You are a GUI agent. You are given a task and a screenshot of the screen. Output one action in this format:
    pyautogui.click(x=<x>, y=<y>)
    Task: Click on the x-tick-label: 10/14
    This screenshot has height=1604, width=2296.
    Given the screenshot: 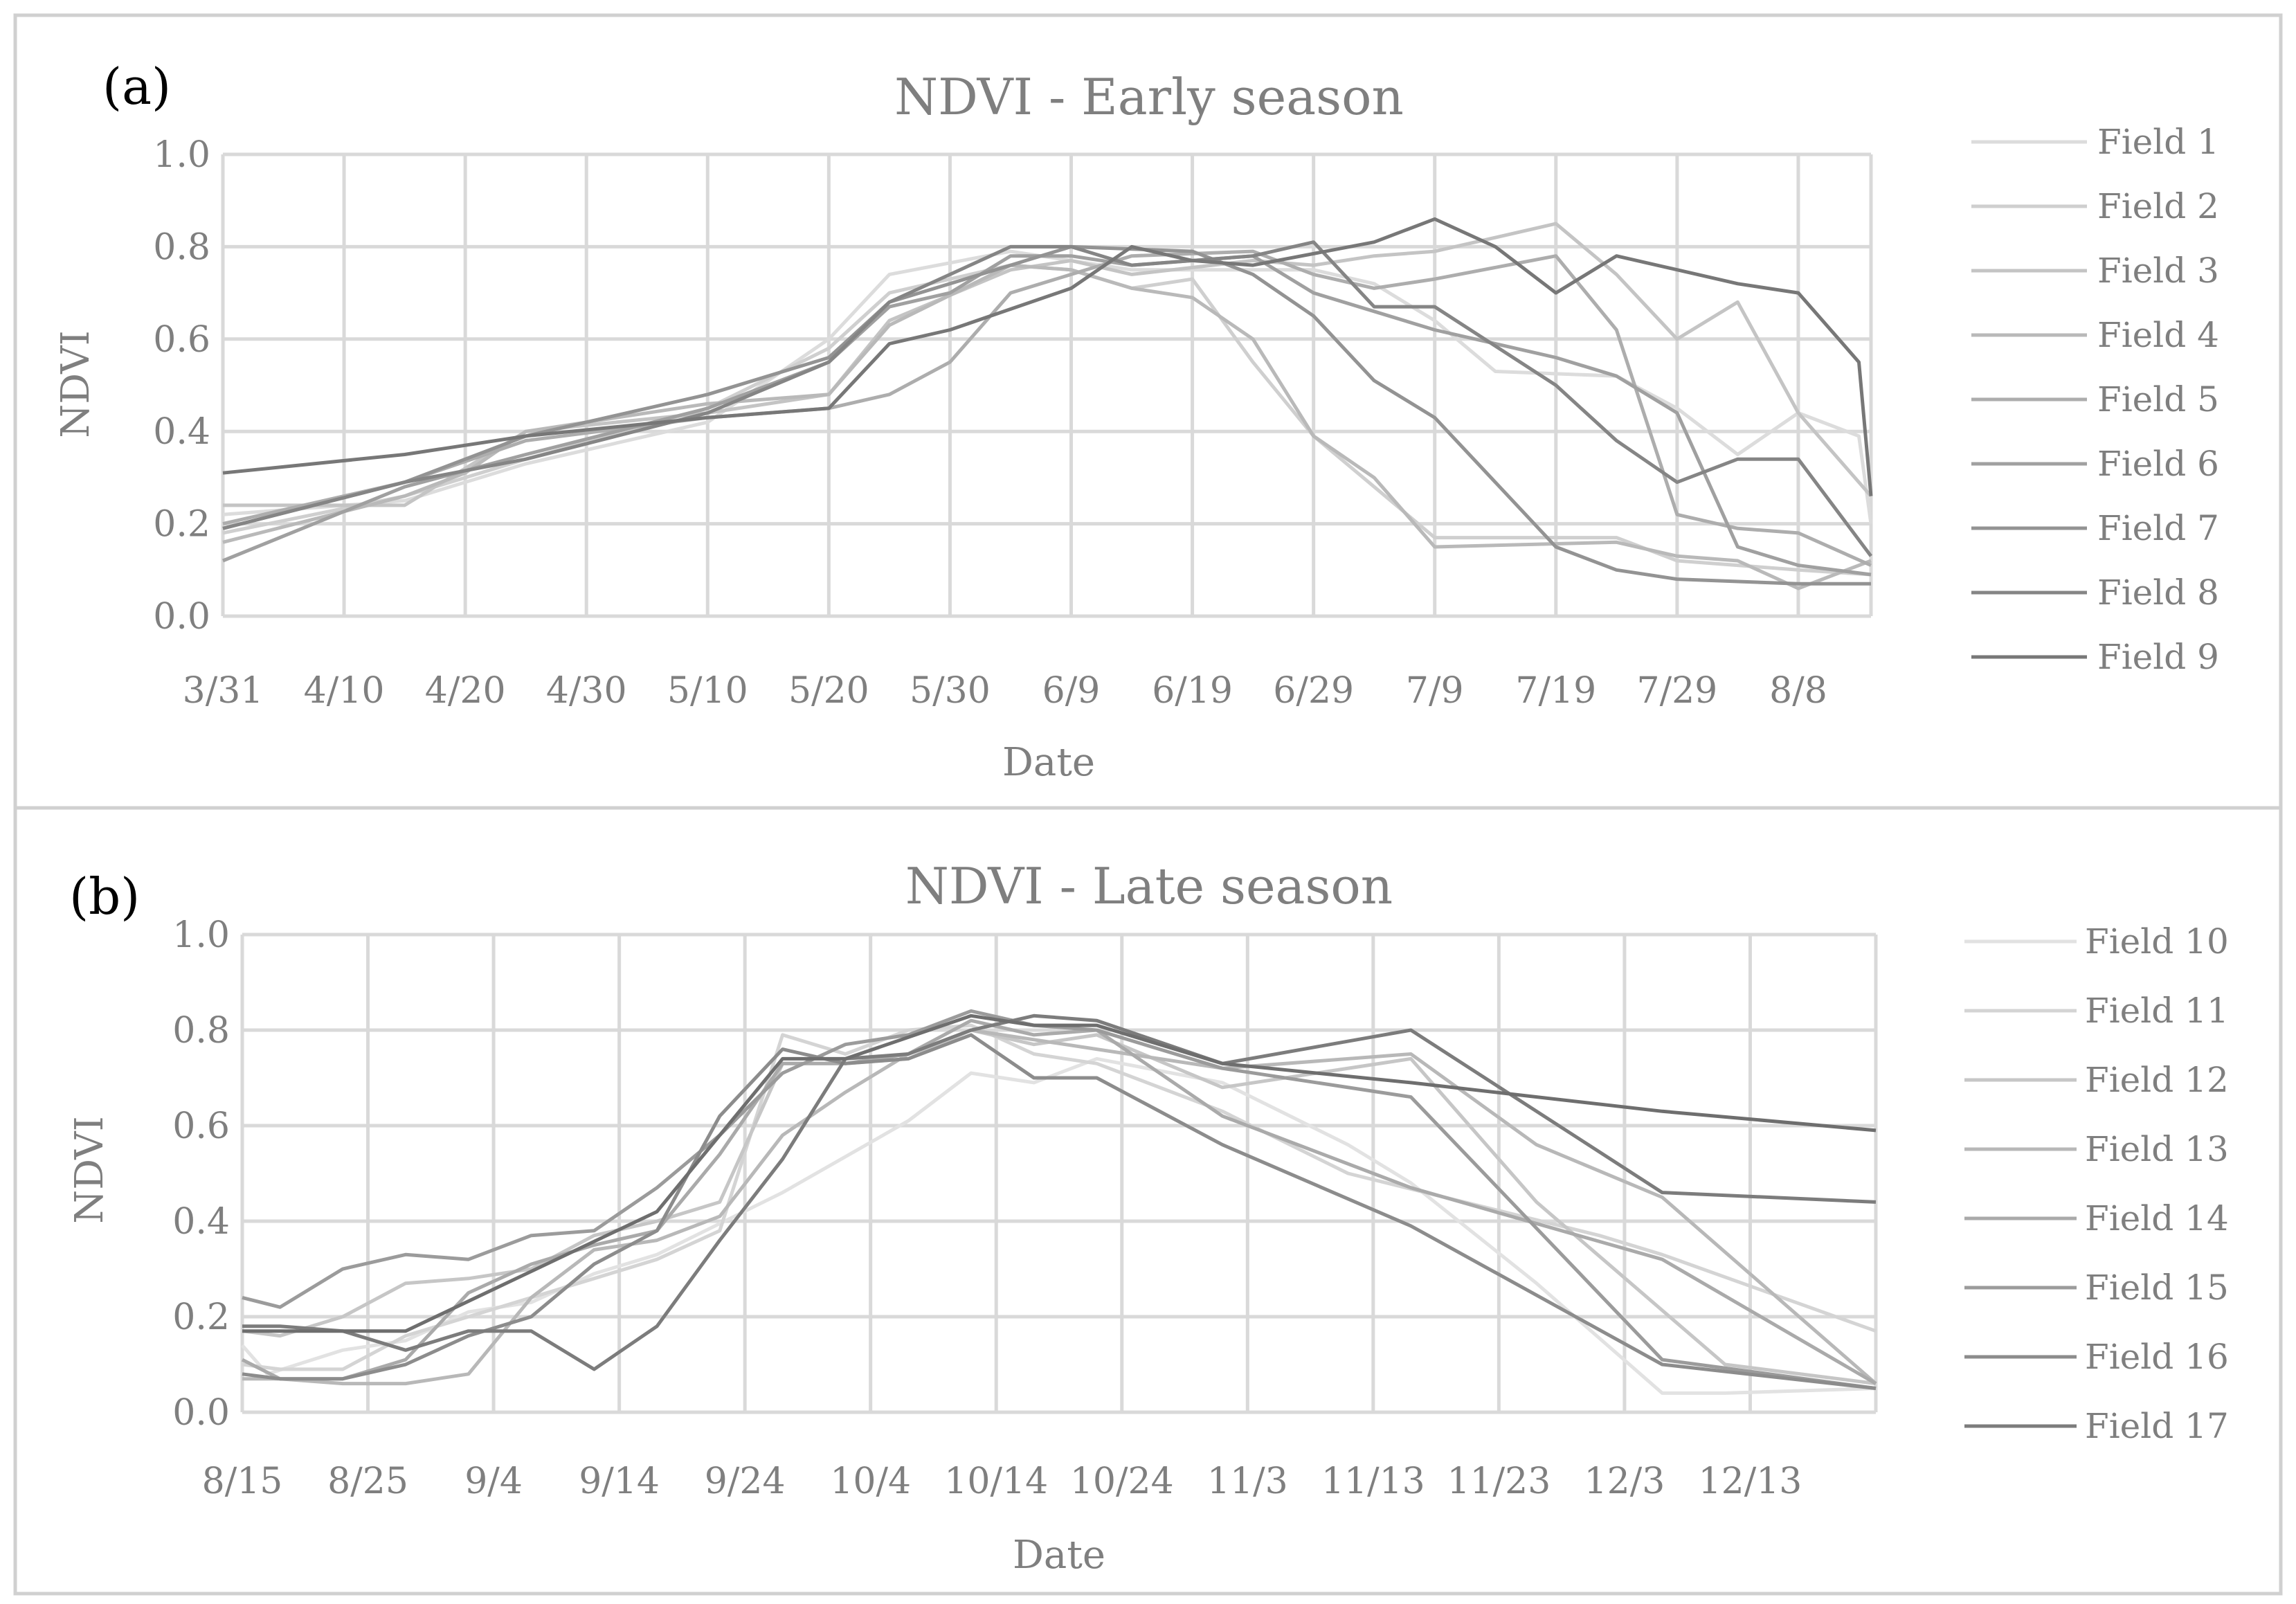 What is the action you would take?
    pyautogui.click(x=996, y=1481)
    